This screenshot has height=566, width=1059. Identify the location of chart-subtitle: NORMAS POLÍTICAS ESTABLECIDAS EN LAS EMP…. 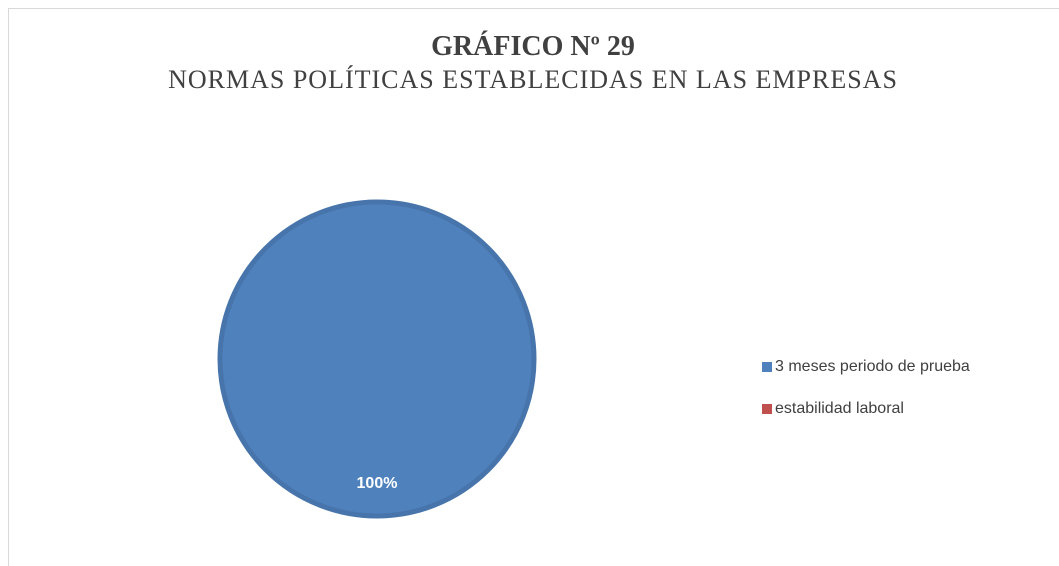
(533, 79).